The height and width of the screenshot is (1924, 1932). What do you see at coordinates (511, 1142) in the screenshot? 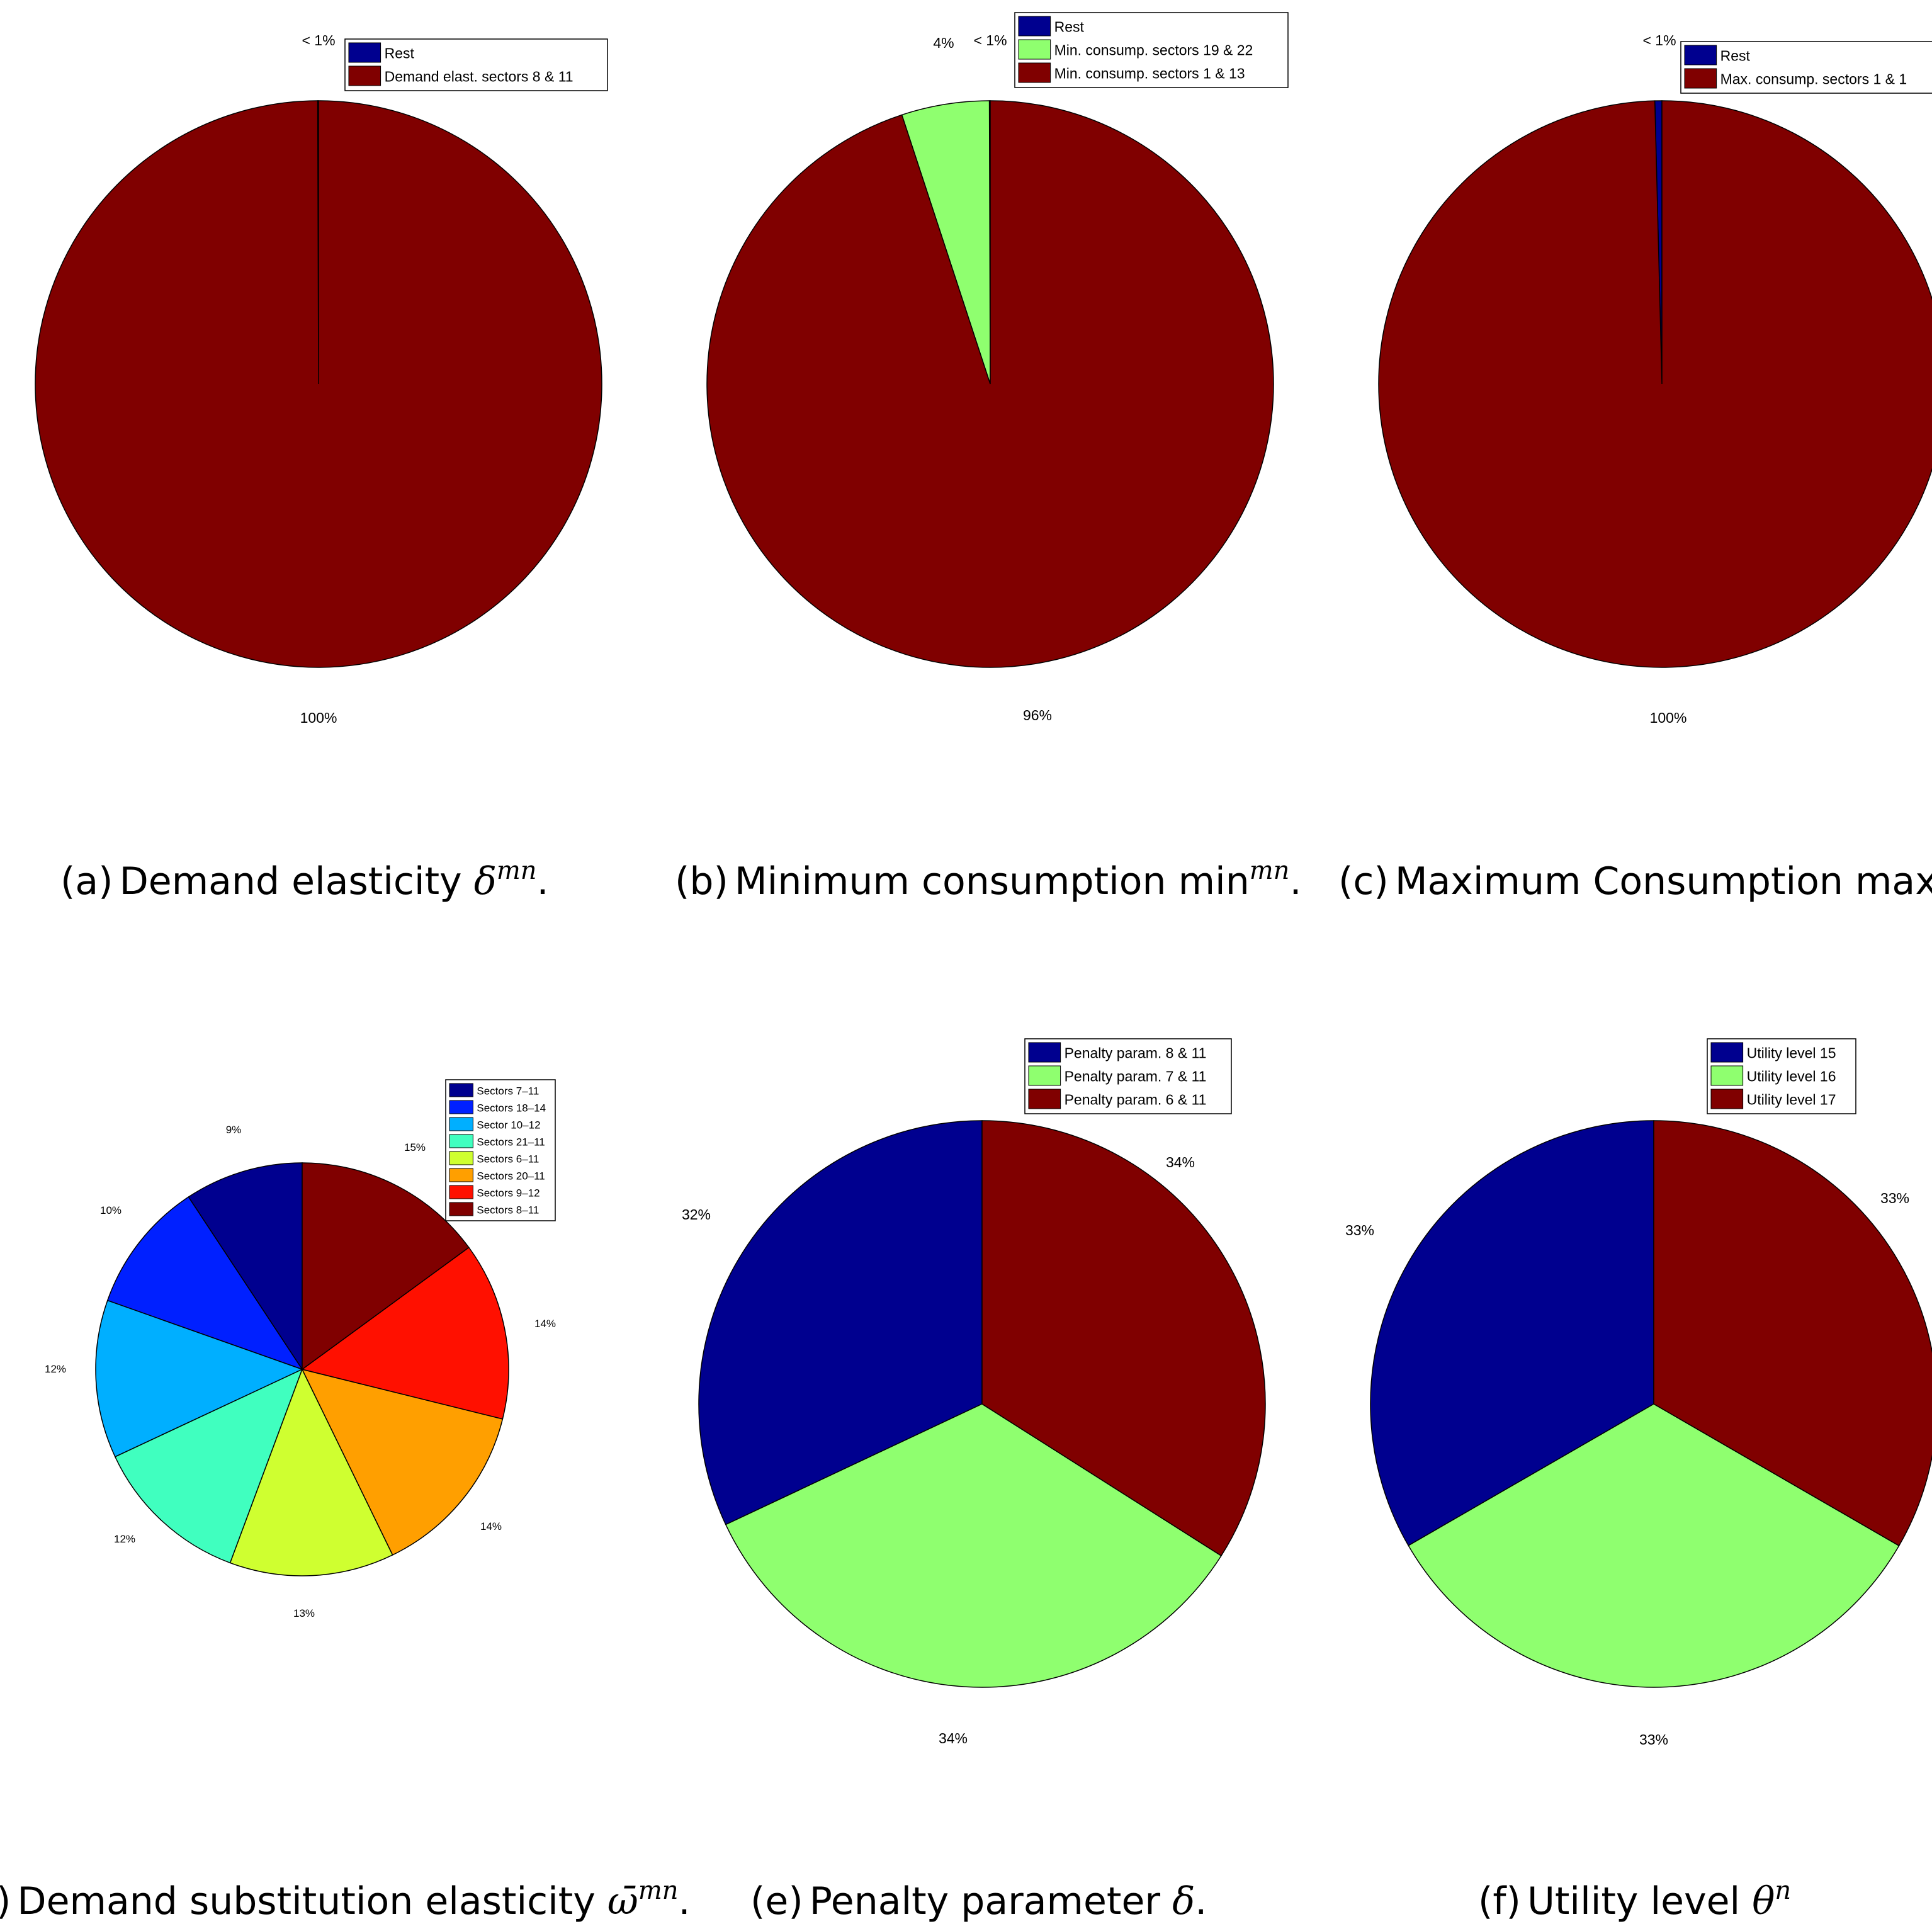
I see `legend-label-d-3: Sectors 21–11` at bounding box center [511, 1142].